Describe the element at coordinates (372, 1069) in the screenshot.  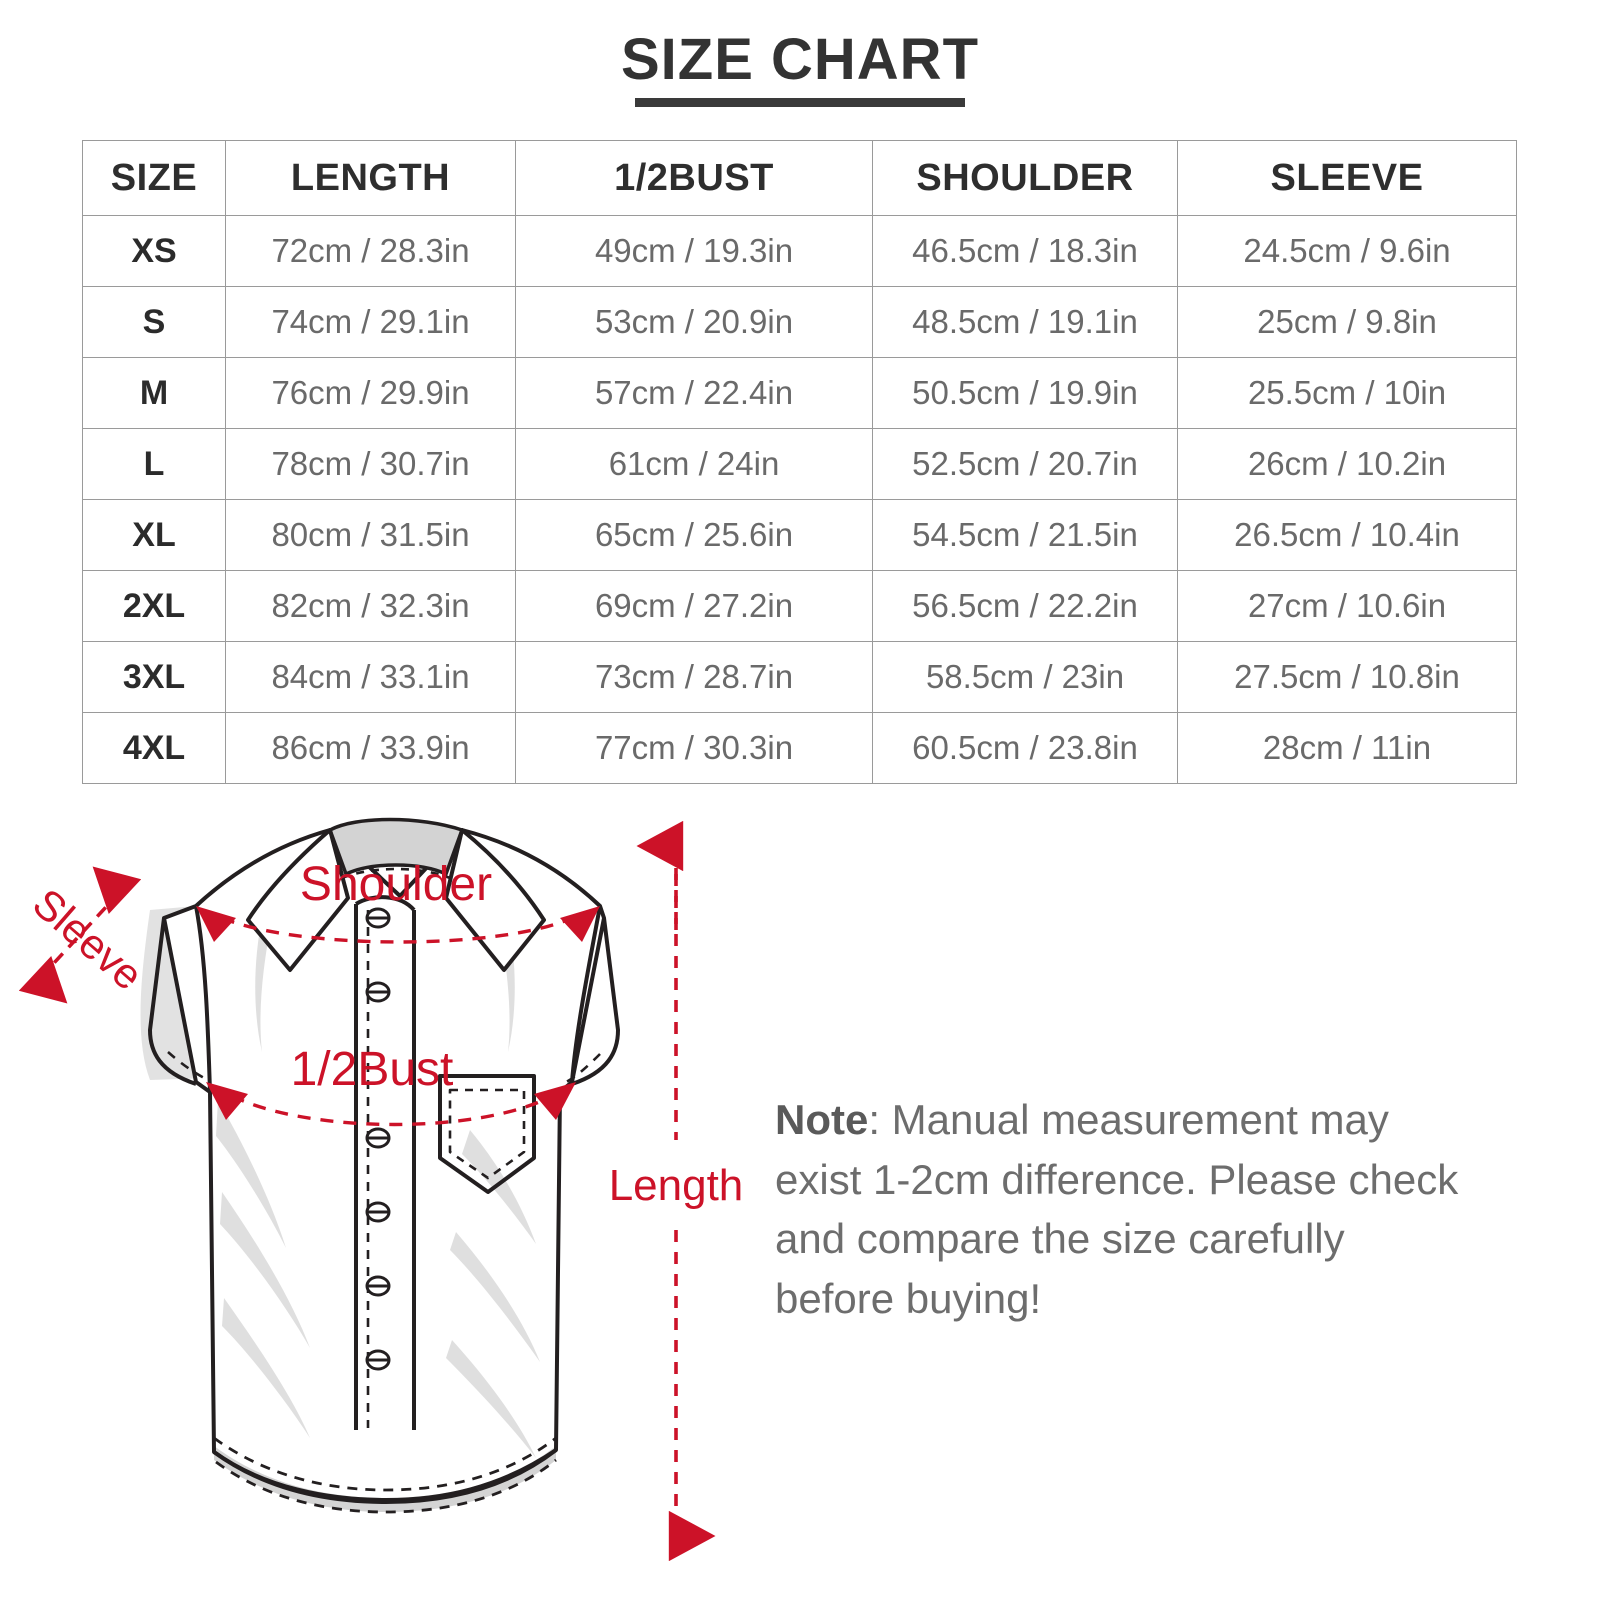
I see `bust-label: 1/2Bust` at that location.